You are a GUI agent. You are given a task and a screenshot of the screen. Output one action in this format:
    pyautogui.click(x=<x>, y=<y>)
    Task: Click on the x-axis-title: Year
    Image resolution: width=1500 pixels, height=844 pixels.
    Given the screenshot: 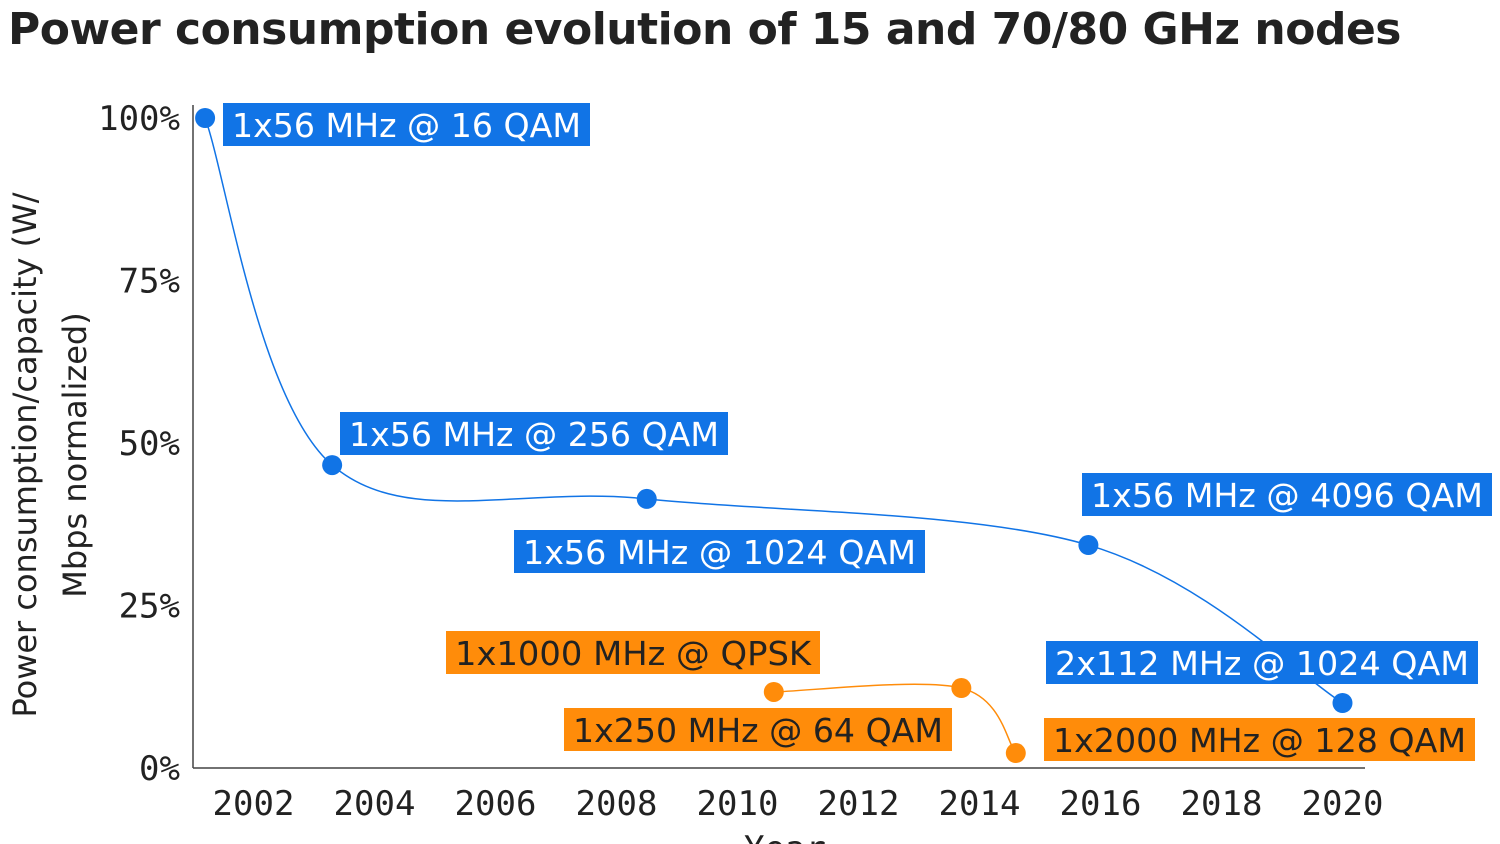 What is the action you would take?
    pyautogui.click(x=785, y=836)
    